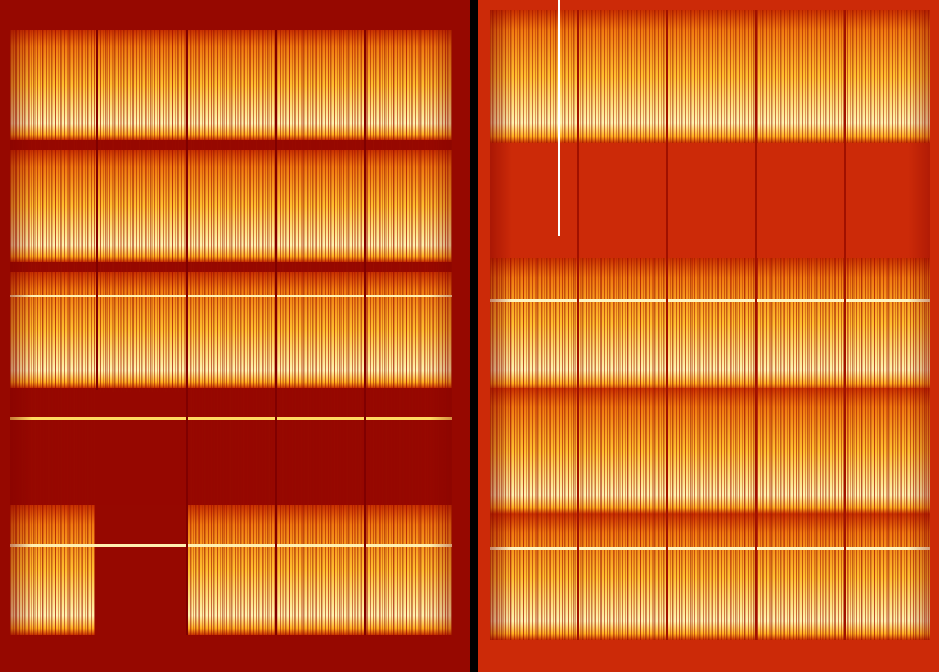  What do you see at coordinates (474, 336) in the screenshot?
I see `divider` at bounding box center [474, 336].